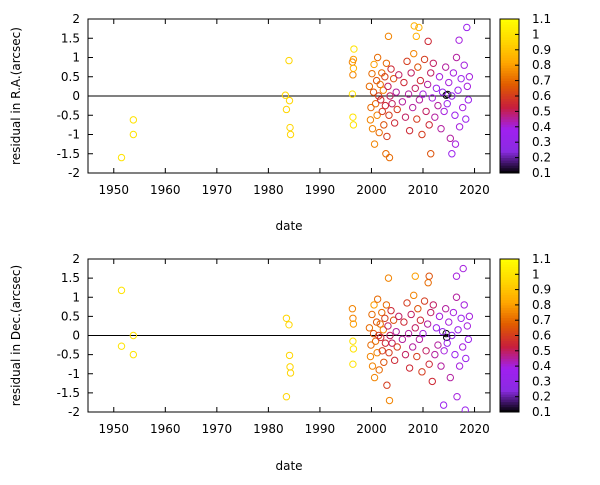 This screenshot has height=485, width=600. Describe the element at coordinates (541, 259) in the screenshot. I see `dec-colorbar-tick-label: 1.1` at that location.